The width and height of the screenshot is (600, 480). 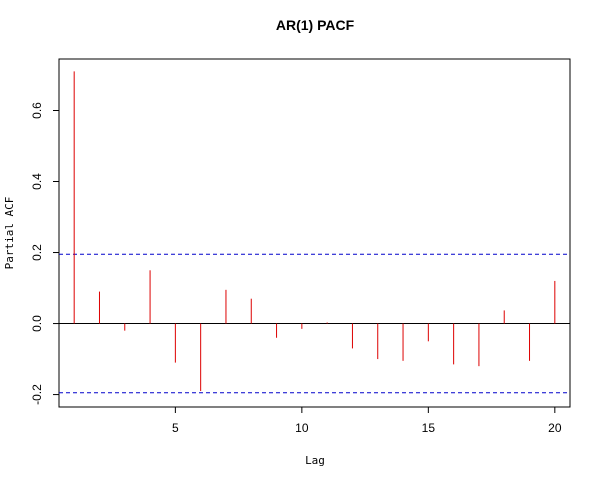 I want to click on x-axis-label: Lag, so click(x=315, y=460).